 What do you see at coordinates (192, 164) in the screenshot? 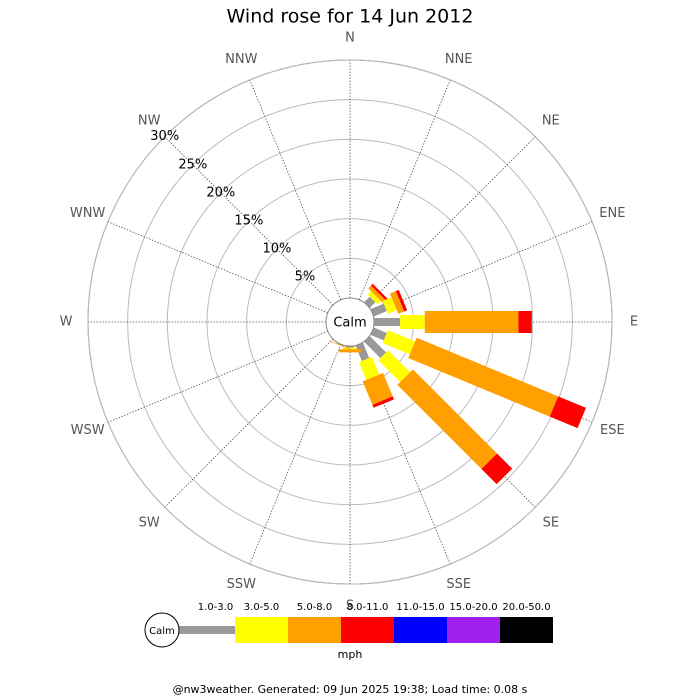
I see `r-tick-label: 25%` at bounding box center [192, 164].